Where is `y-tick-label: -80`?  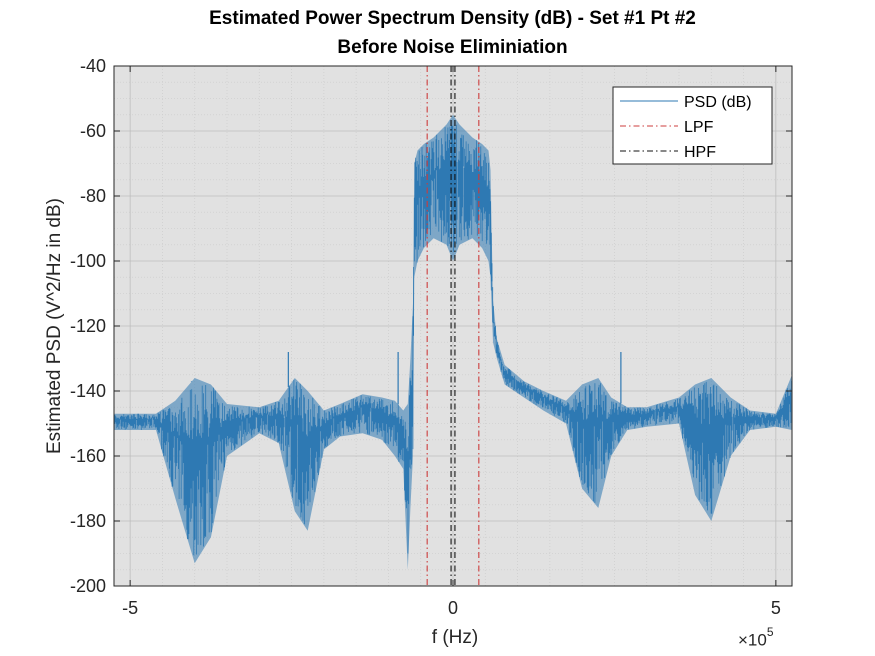 y-tick-label: -80 is located at coordinates (93, 196).